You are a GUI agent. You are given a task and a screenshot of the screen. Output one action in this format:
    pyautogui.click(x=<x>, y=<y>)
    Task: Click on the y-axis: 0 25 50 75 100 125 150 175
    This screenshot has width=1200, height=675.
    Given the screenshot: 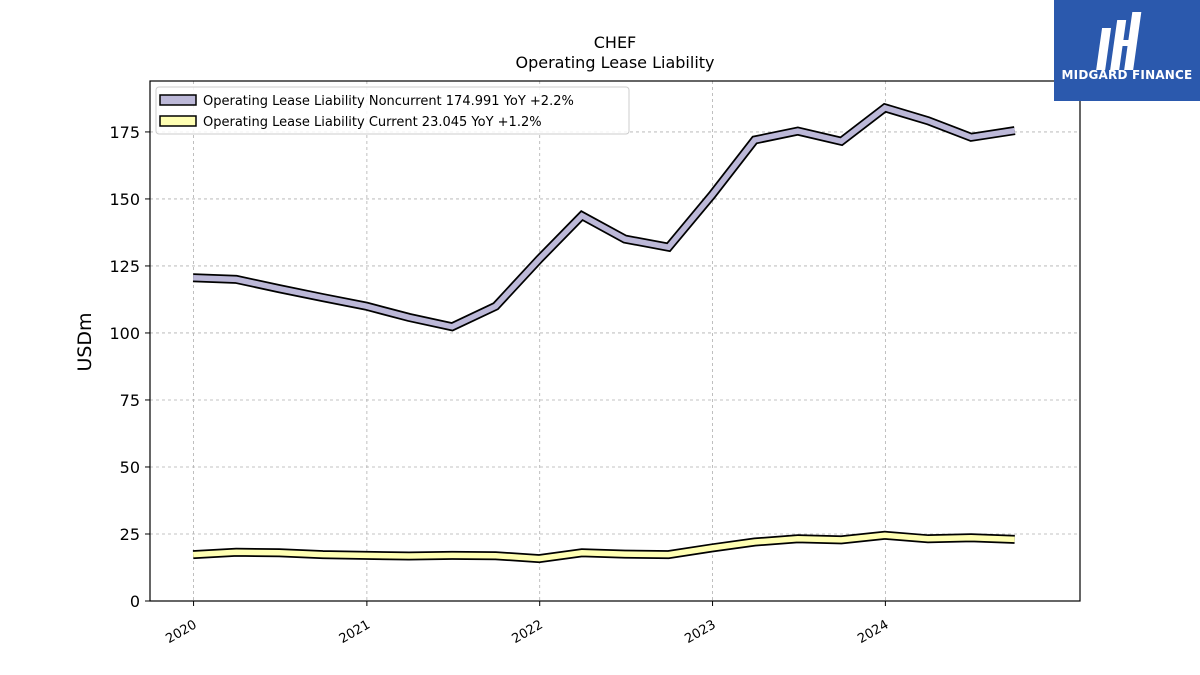 What is the action you would take?
    pyautogui.click(x=129, y=367)
    